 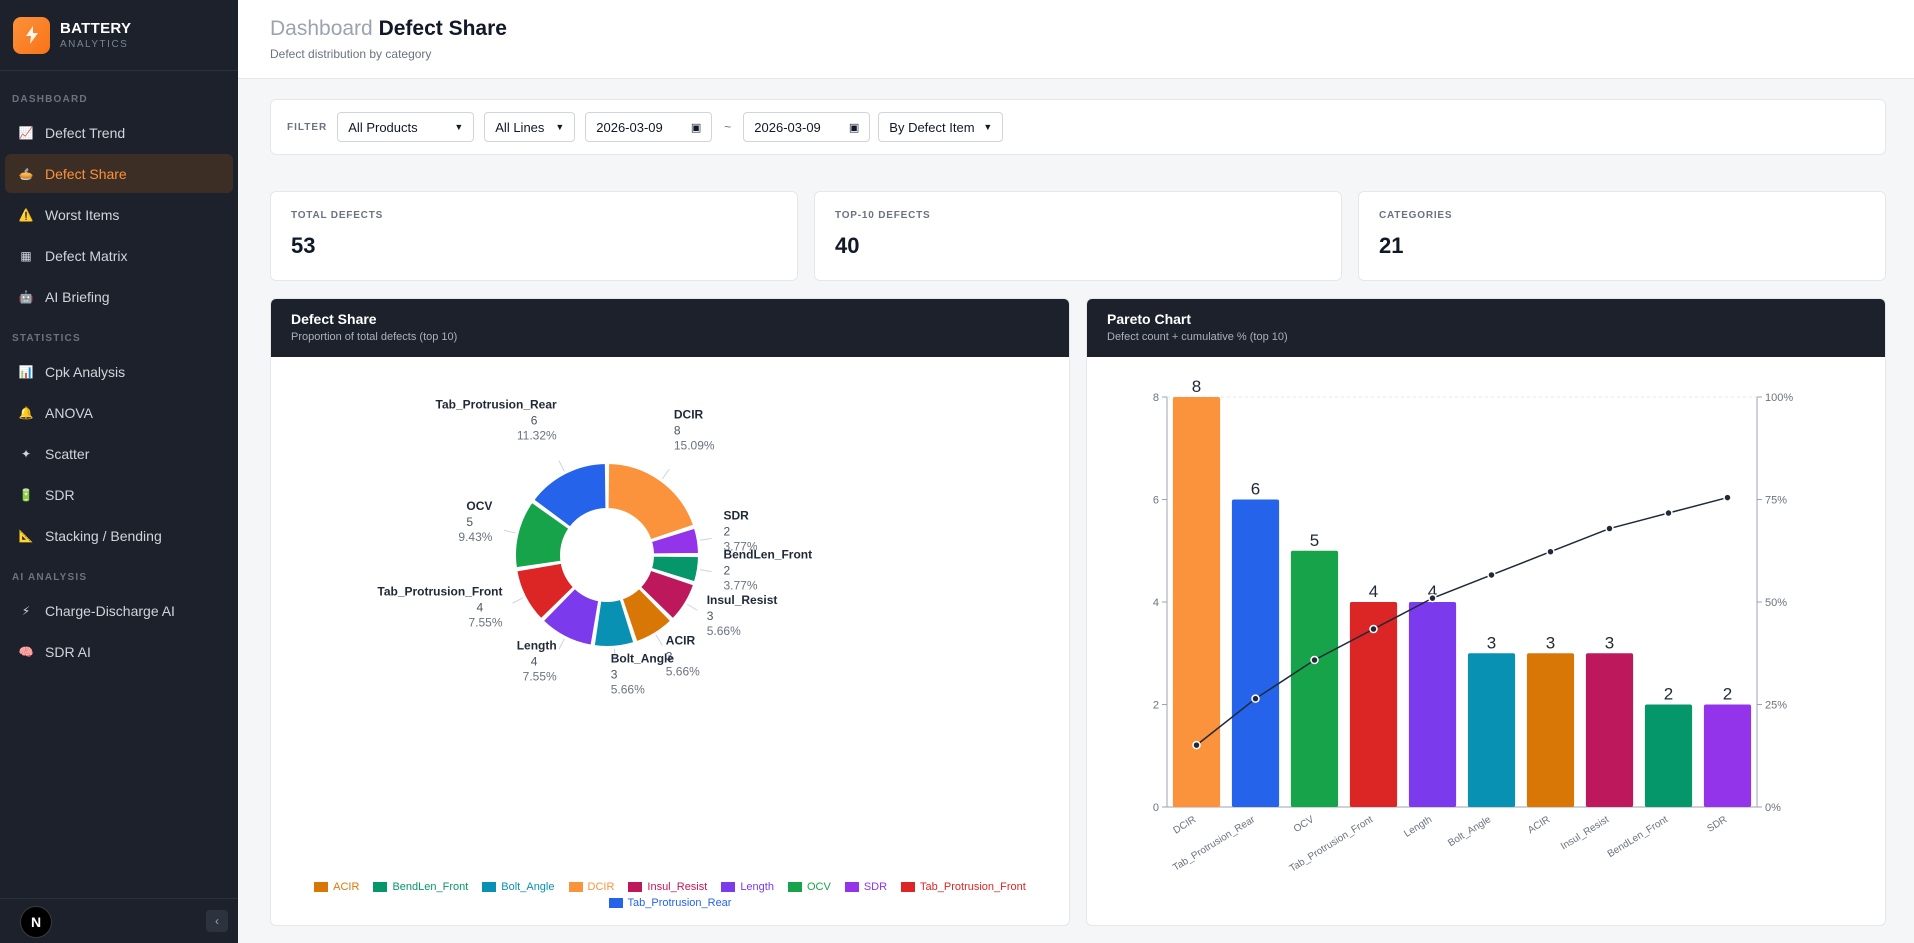 What do you see at coordinates (346, 887) in the screenshot?
I see `legend-label: ACIR` at bounding box center [346, 887].